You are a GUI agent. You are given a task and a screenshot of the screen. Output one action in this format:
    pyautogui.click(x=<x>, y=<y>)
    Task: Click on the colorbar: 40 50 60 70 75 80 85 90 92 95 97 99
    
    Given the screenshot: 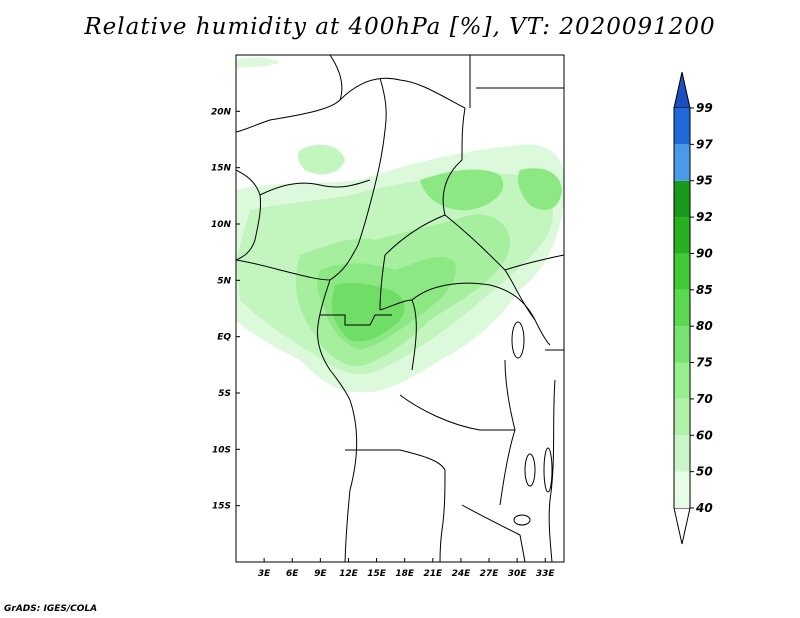 What is the action you would take?
    pyautogui.click(x=693, y=308)
    